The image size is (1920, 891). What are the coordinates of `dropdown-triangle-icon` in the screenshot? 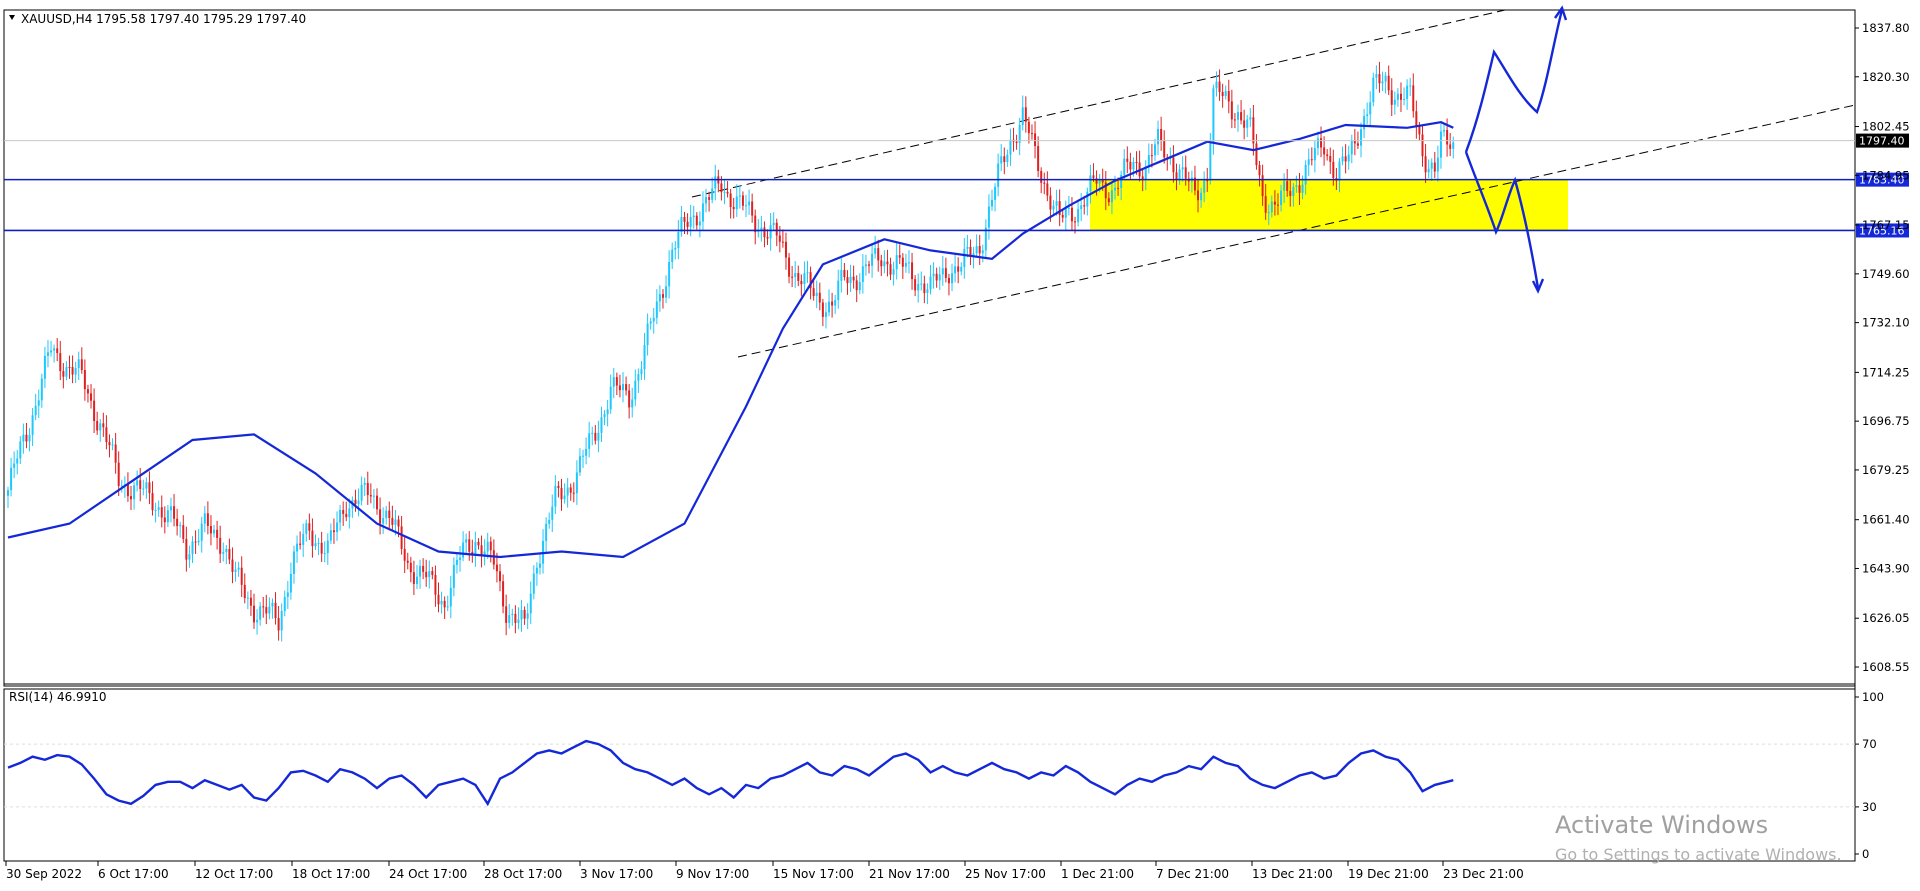 It's located at (12, 17).